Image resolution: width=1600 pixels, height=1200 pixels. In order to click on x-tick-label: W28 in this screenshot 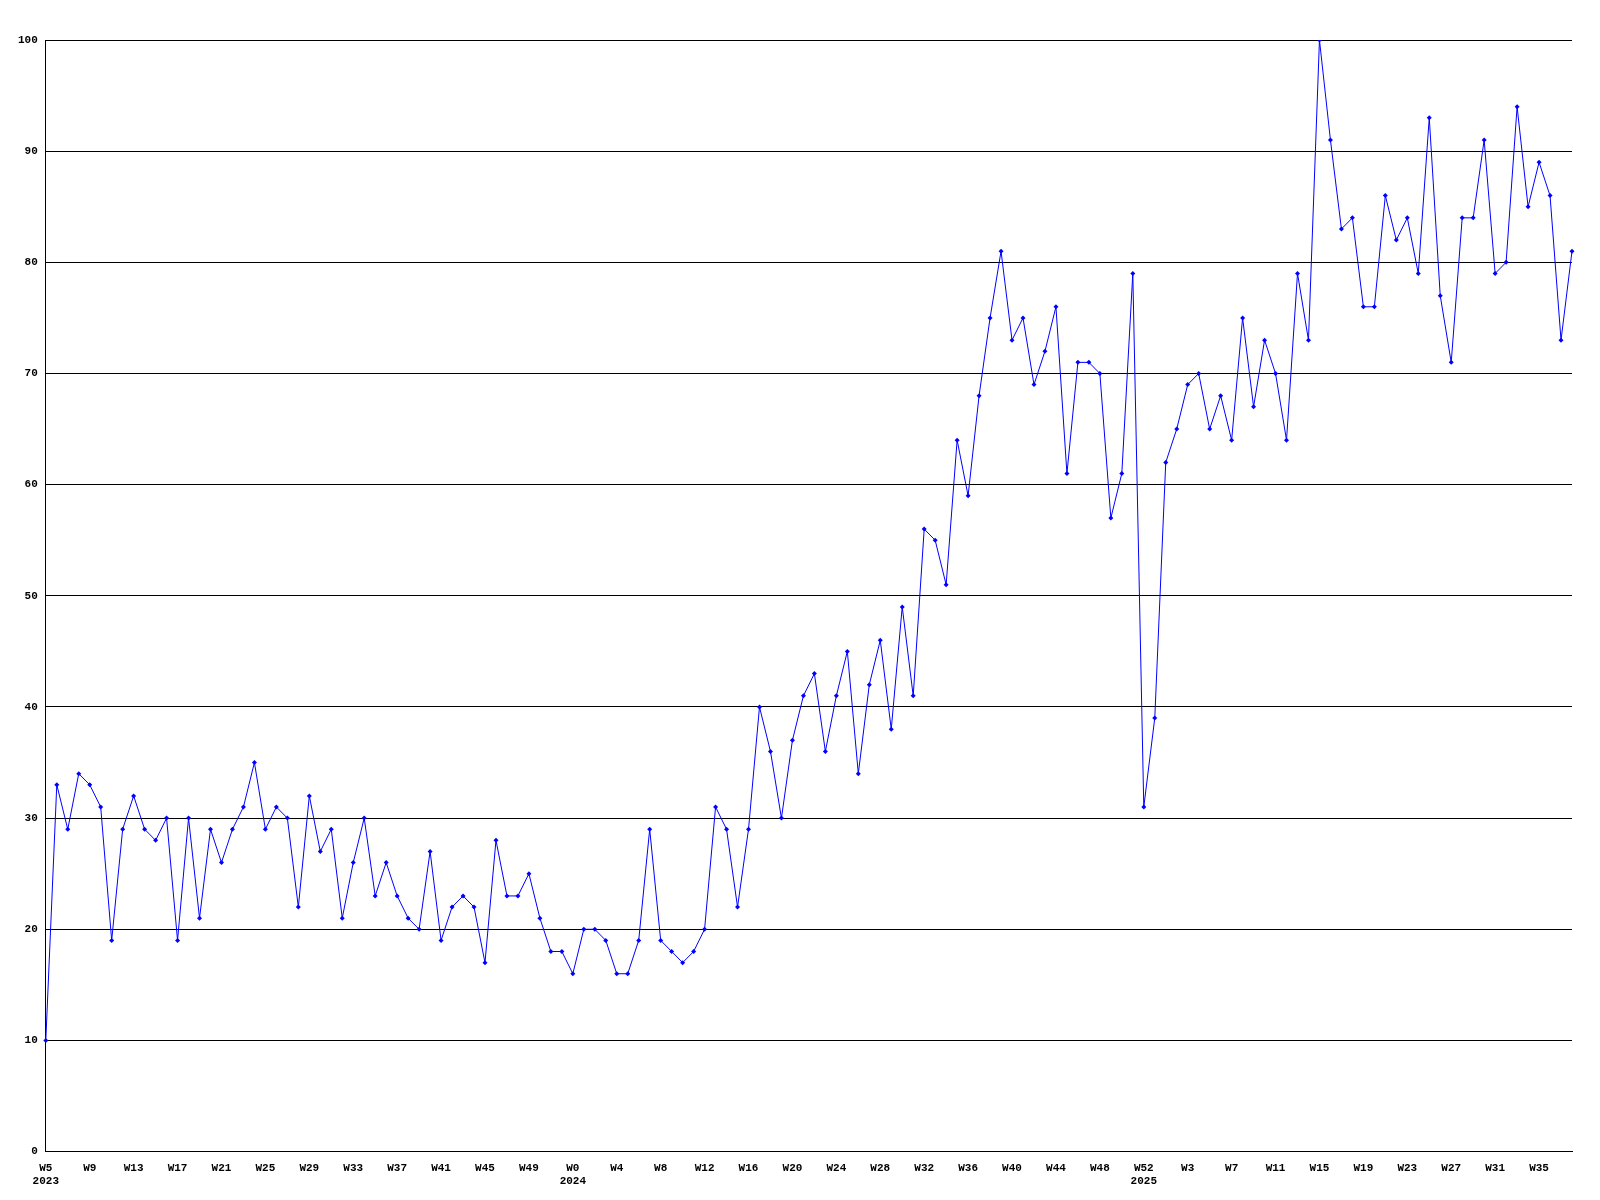, I will do `click(880, 1167)`.